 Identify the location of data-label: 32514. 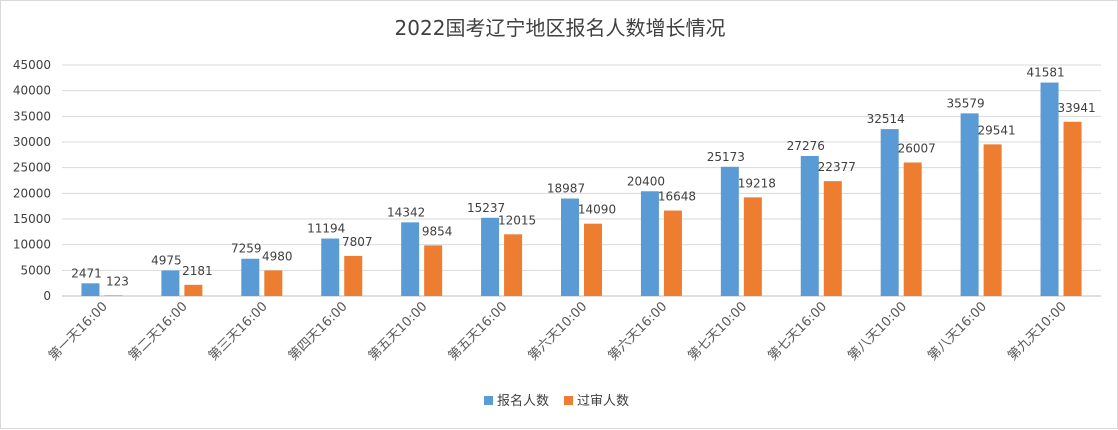
(886, 119).